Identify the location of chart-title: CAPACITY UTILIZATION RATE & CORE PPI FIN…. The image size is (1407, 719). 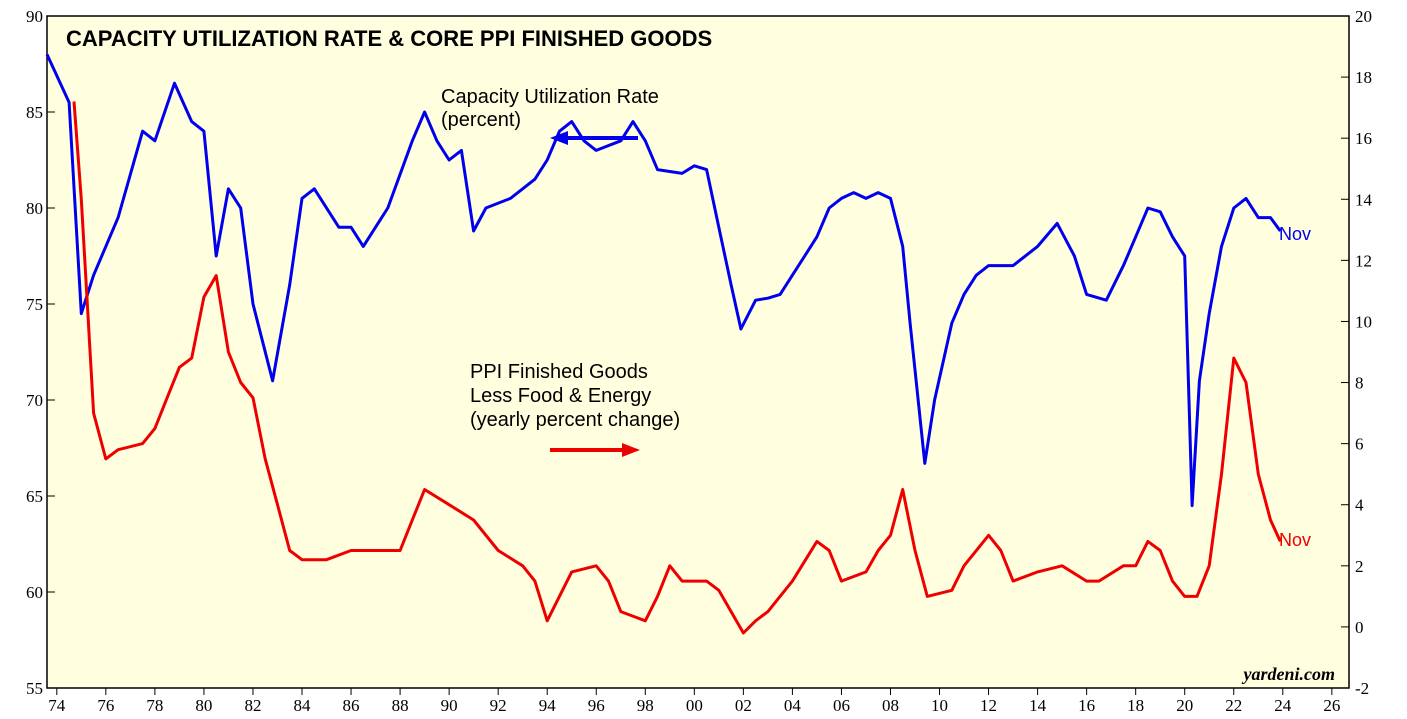
(389, 38).